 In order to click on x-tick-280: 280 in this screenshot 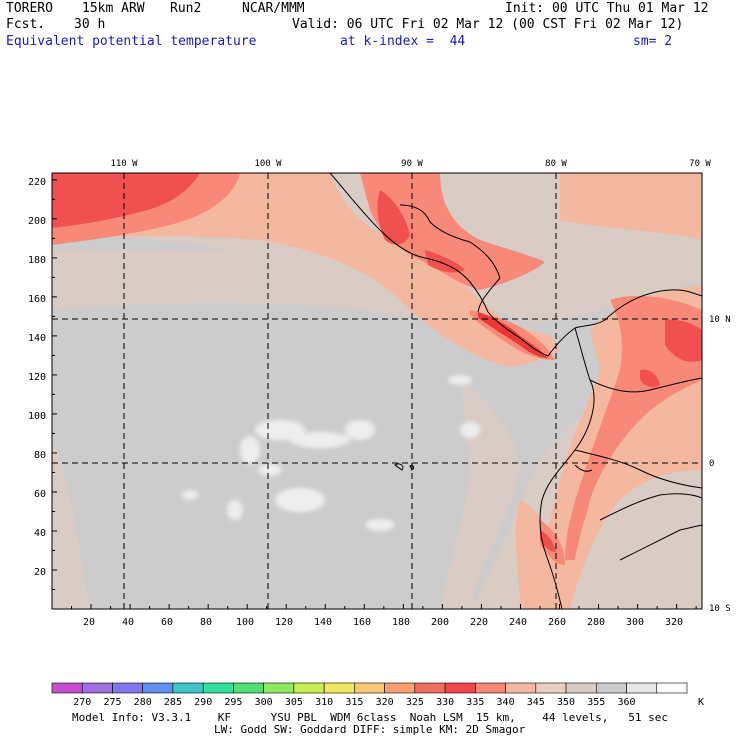, I will do `click(596, 622)`.